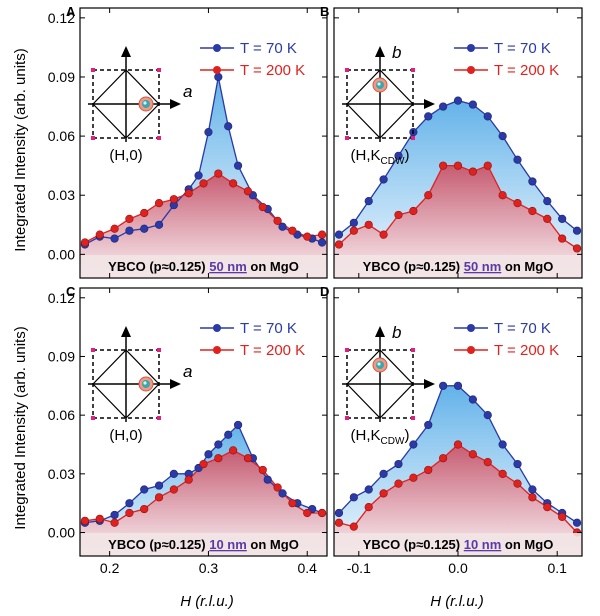  I want to click on reciprocal-lattice-inset: a (H,0), so click(140, 385).